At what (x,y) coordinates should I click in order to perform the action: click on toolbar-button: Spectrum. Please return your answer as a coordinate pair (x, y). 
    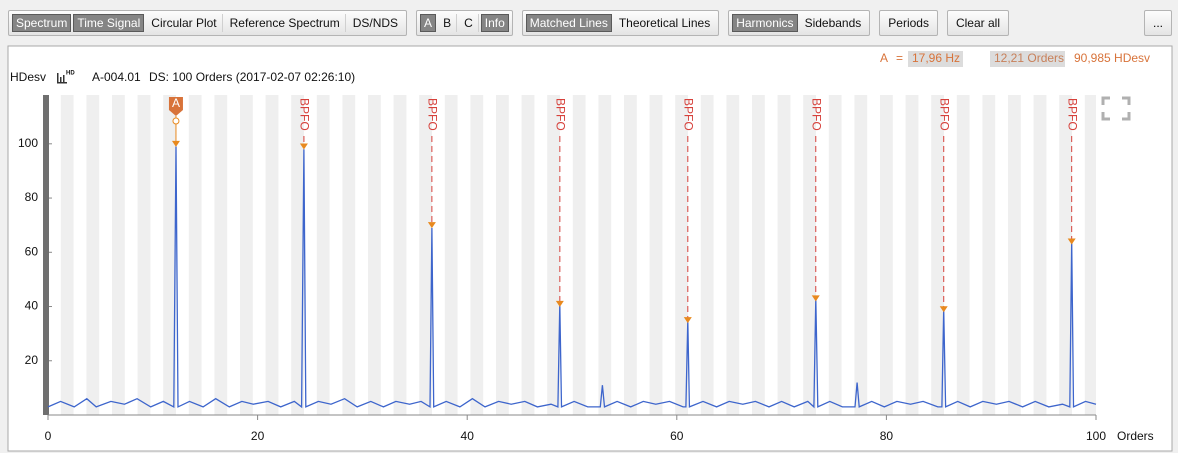
    Looking at the image, I should click on (42, 23).